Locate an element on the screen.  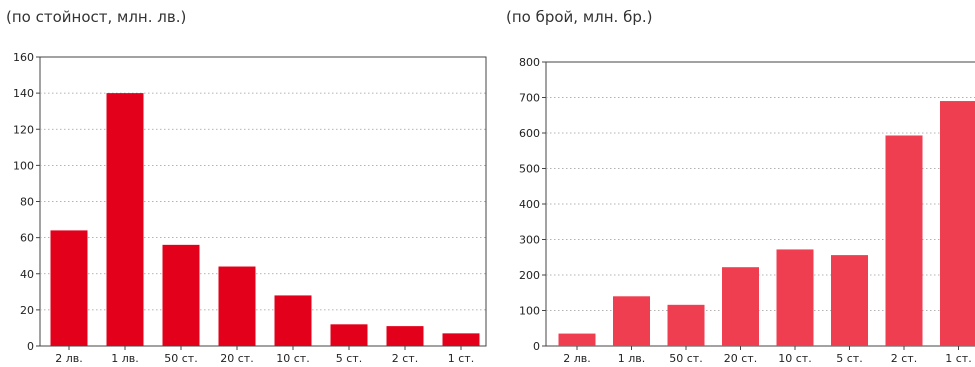
count-chart-x-tick-label: 2 лв. is located at coordinates (577, 358).